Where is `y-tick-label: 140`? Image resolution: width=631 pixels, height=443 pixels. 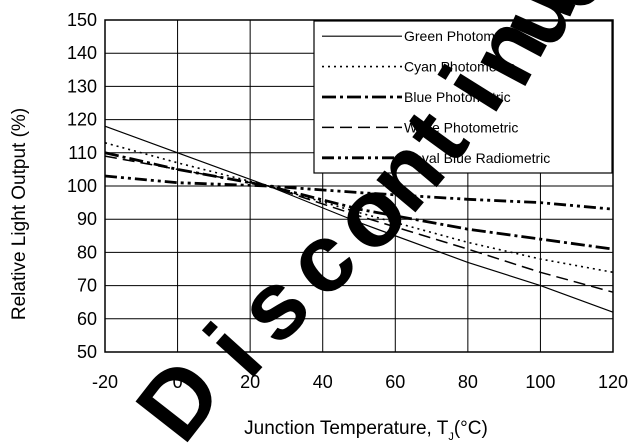
y-tick-label: 140 is located at coordinates (82, 53).